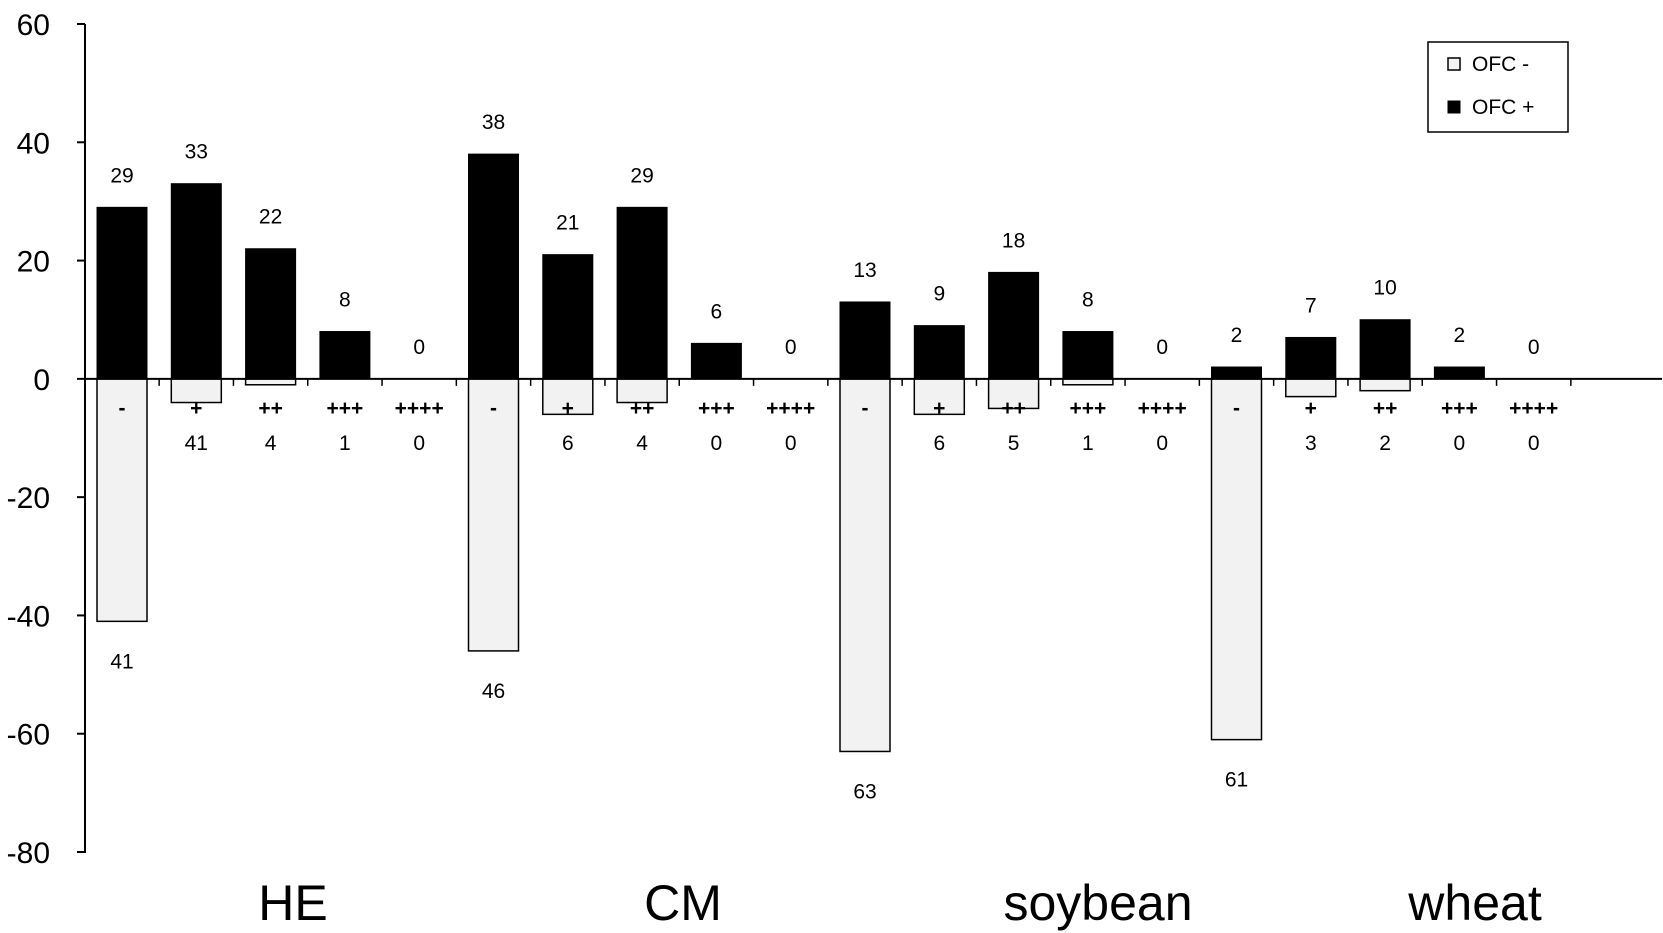 This screenshot has height=933, width=1663. What do you see at coordinates (196, 152) in the screenshot?
I see `value-label-ofc-plus: 33` at bounding box center [196, 152].